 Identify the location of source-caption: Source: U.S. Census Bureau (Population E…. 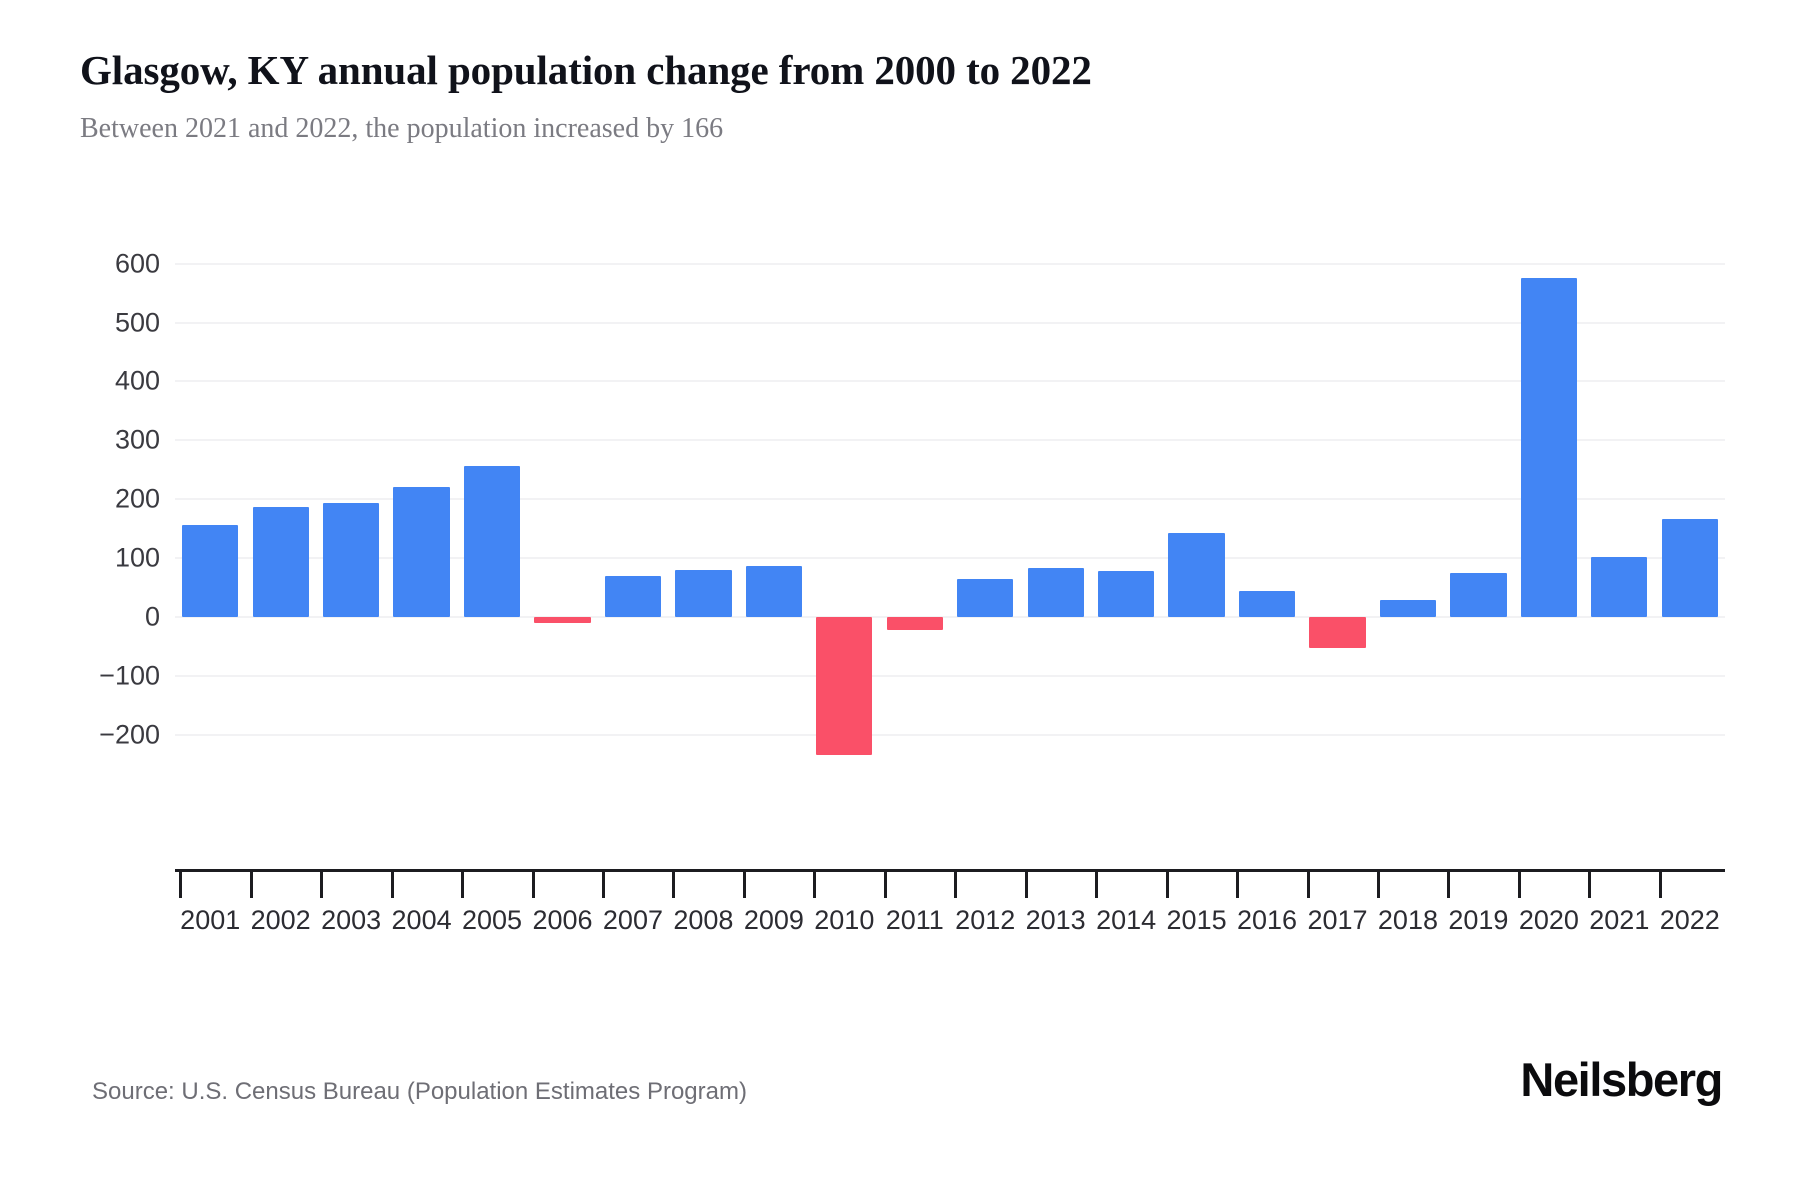
(419, 1091).